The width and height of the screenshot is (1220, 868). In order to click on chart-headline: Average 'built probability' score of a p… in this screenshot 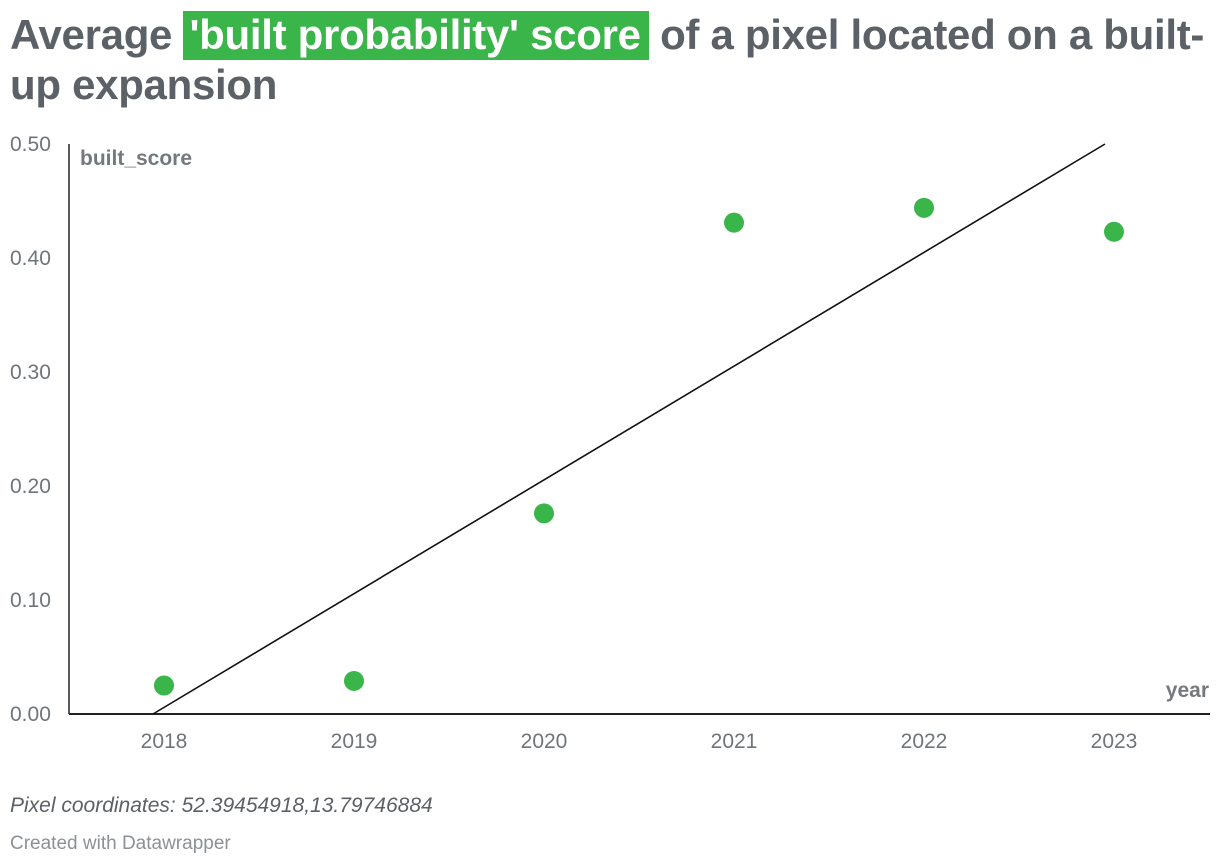, I will do `click(612, 60)`.